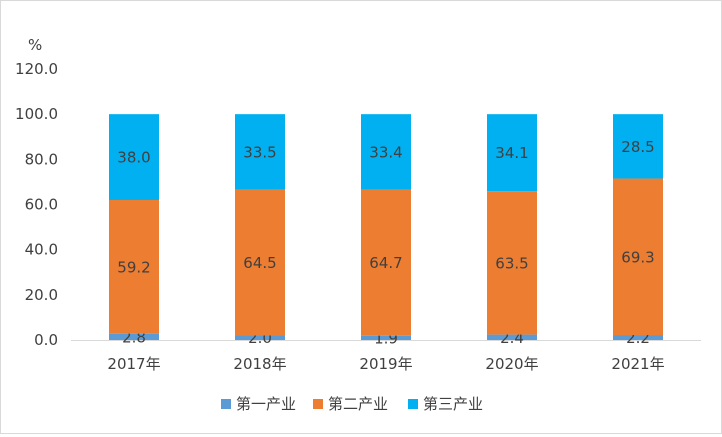 Image resolution: width=722 pixels, height=437 pixels. I want to click on y-tick-label: 0.0, so click(46, 340).